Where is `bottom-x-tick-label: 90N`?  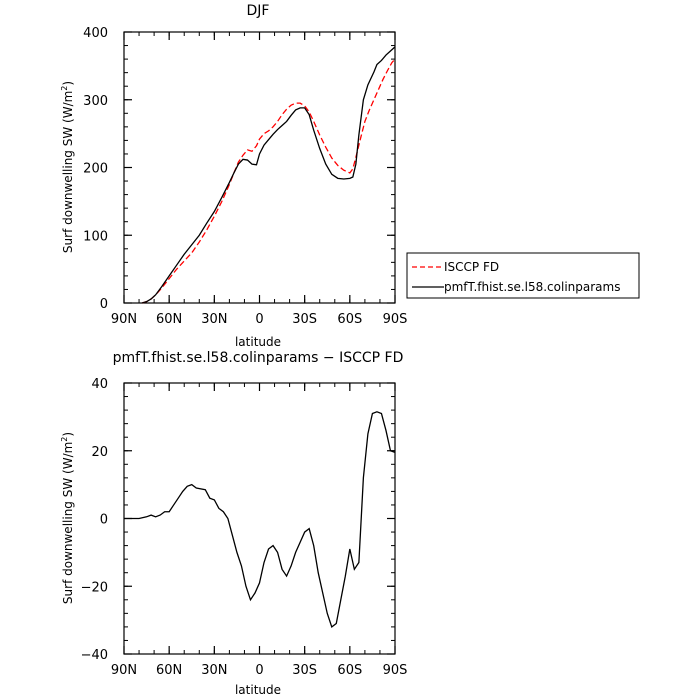
bottom-x-tick-label: 90N is located at coordinates (124, 670).